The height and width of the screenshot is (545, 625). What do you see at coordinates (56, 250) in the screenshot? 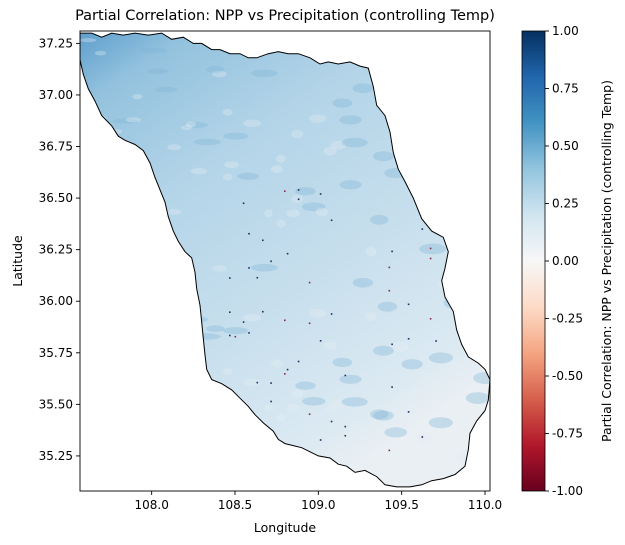
I see `y-tick-label: 36.25` at bounding box center [56, 250].